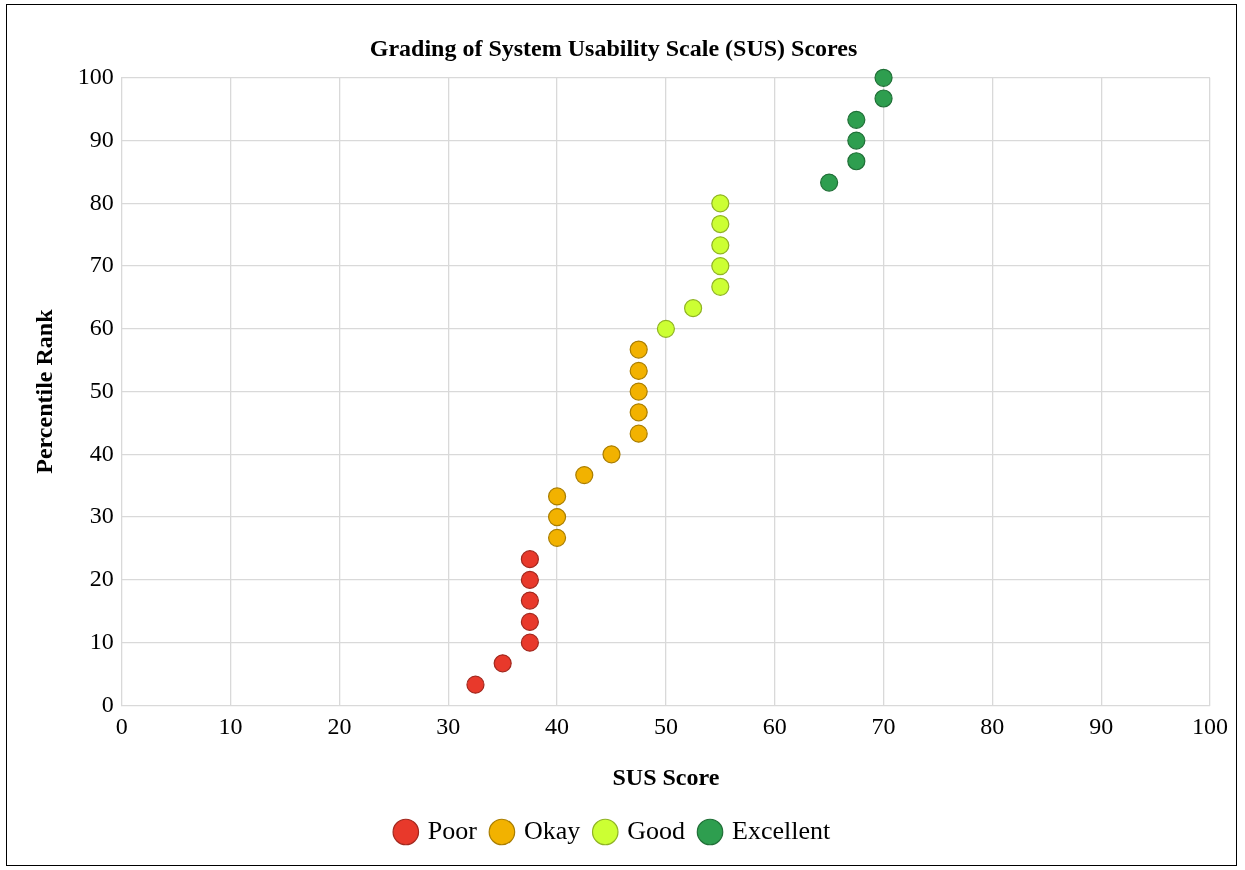 This screenshot has width=1245, height=870. Describe the element at coordinates (101, 138) in the screenshot. I see `y-tick-label: 90` at that location.